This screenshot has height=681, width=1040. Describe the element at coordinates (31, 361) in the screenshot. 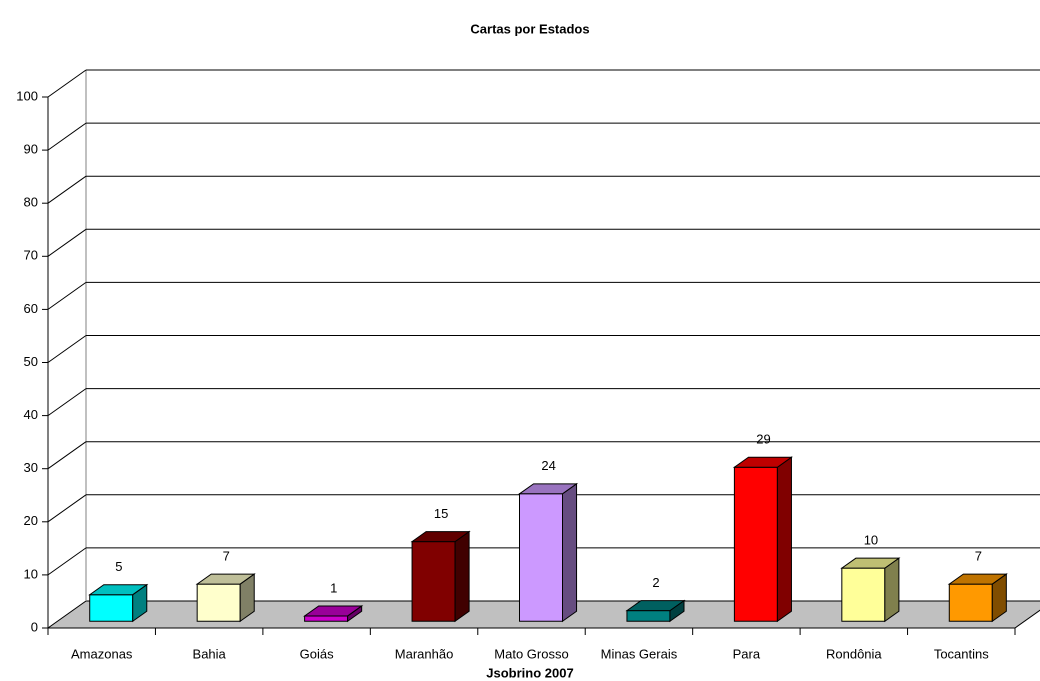

I see `y-tick-label: 50` at that location.